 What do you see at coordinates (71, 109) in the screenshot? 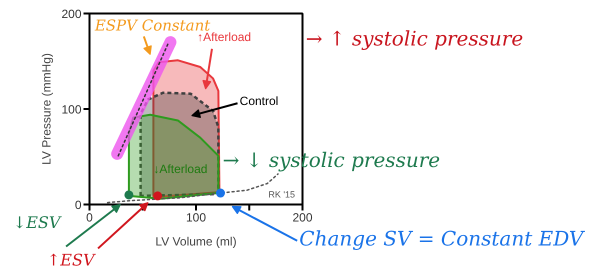
I see `y-tick-label: 100` at bounding box center [71, 109].